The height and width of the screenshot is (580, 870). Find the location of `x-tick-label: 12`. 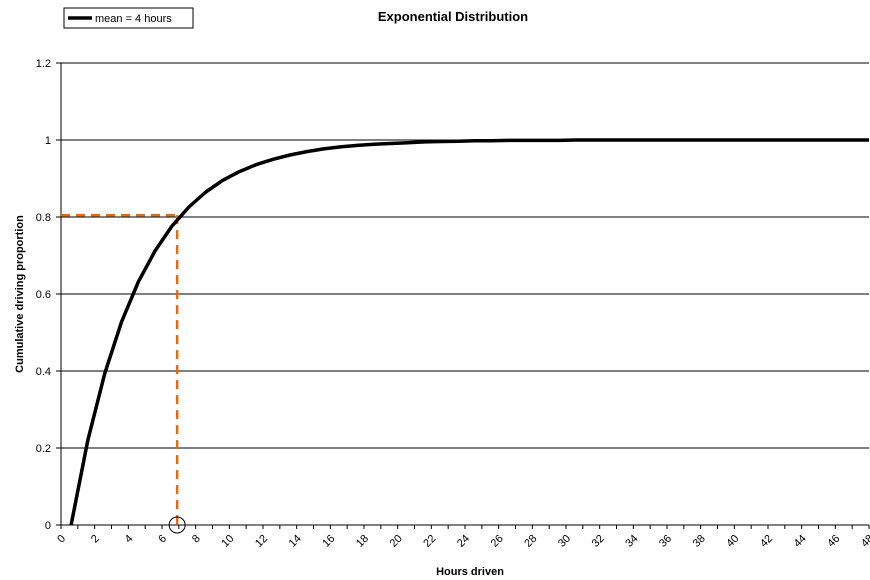

x-tick-label: 12 is located at coordinates (261, 541).